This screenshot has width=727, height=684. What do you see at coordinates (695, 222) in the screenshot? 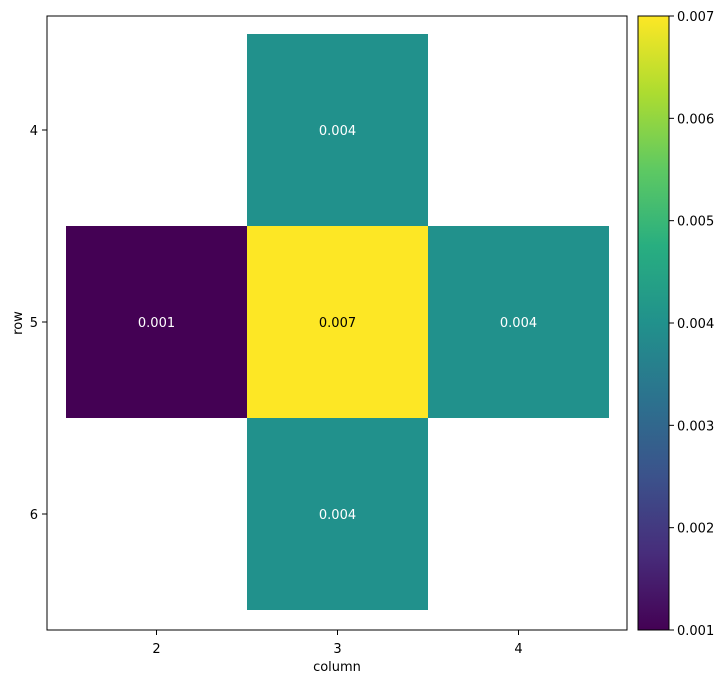
I see `colorbar-tick-label: 0.005` at bounding box center [695, 222].